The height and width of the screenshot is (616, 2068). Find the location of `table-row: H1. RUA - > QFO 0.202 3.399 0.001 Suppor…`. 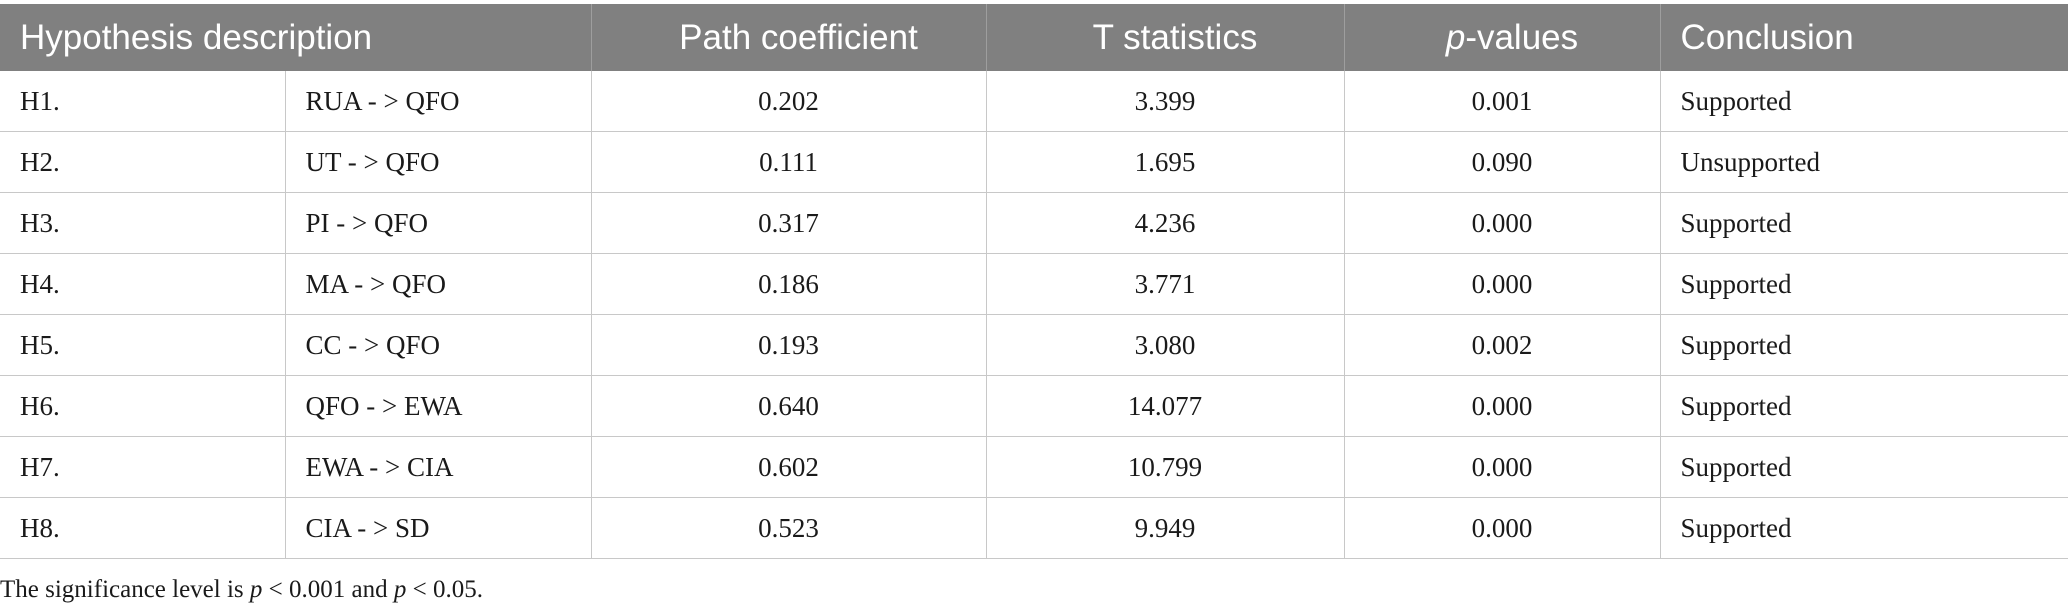

table-row: H1. RUA - > QFO 0.202 3.399 0.001 Suppor… is located at coordinates (1034, 101).